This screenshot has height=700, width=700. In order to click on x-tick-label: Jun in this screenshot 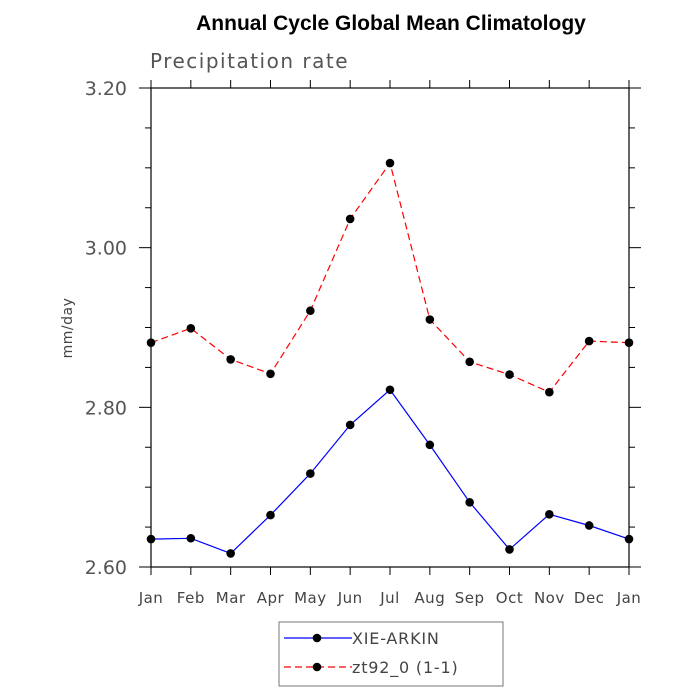, I will do `click(350, 598)`.